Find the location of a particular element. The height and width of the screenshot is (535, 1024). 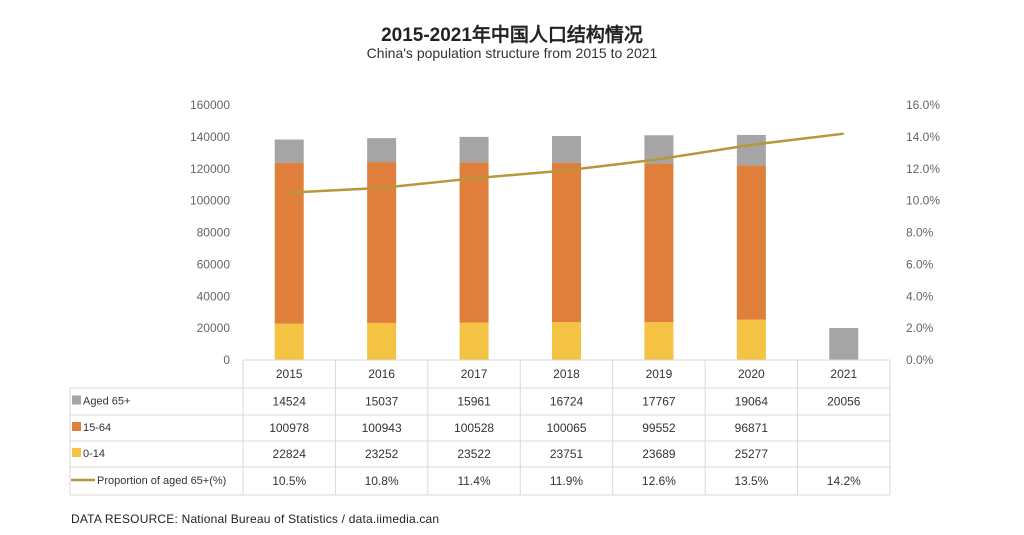

table-cell: 14.2% is located at coordinates (844, 481).